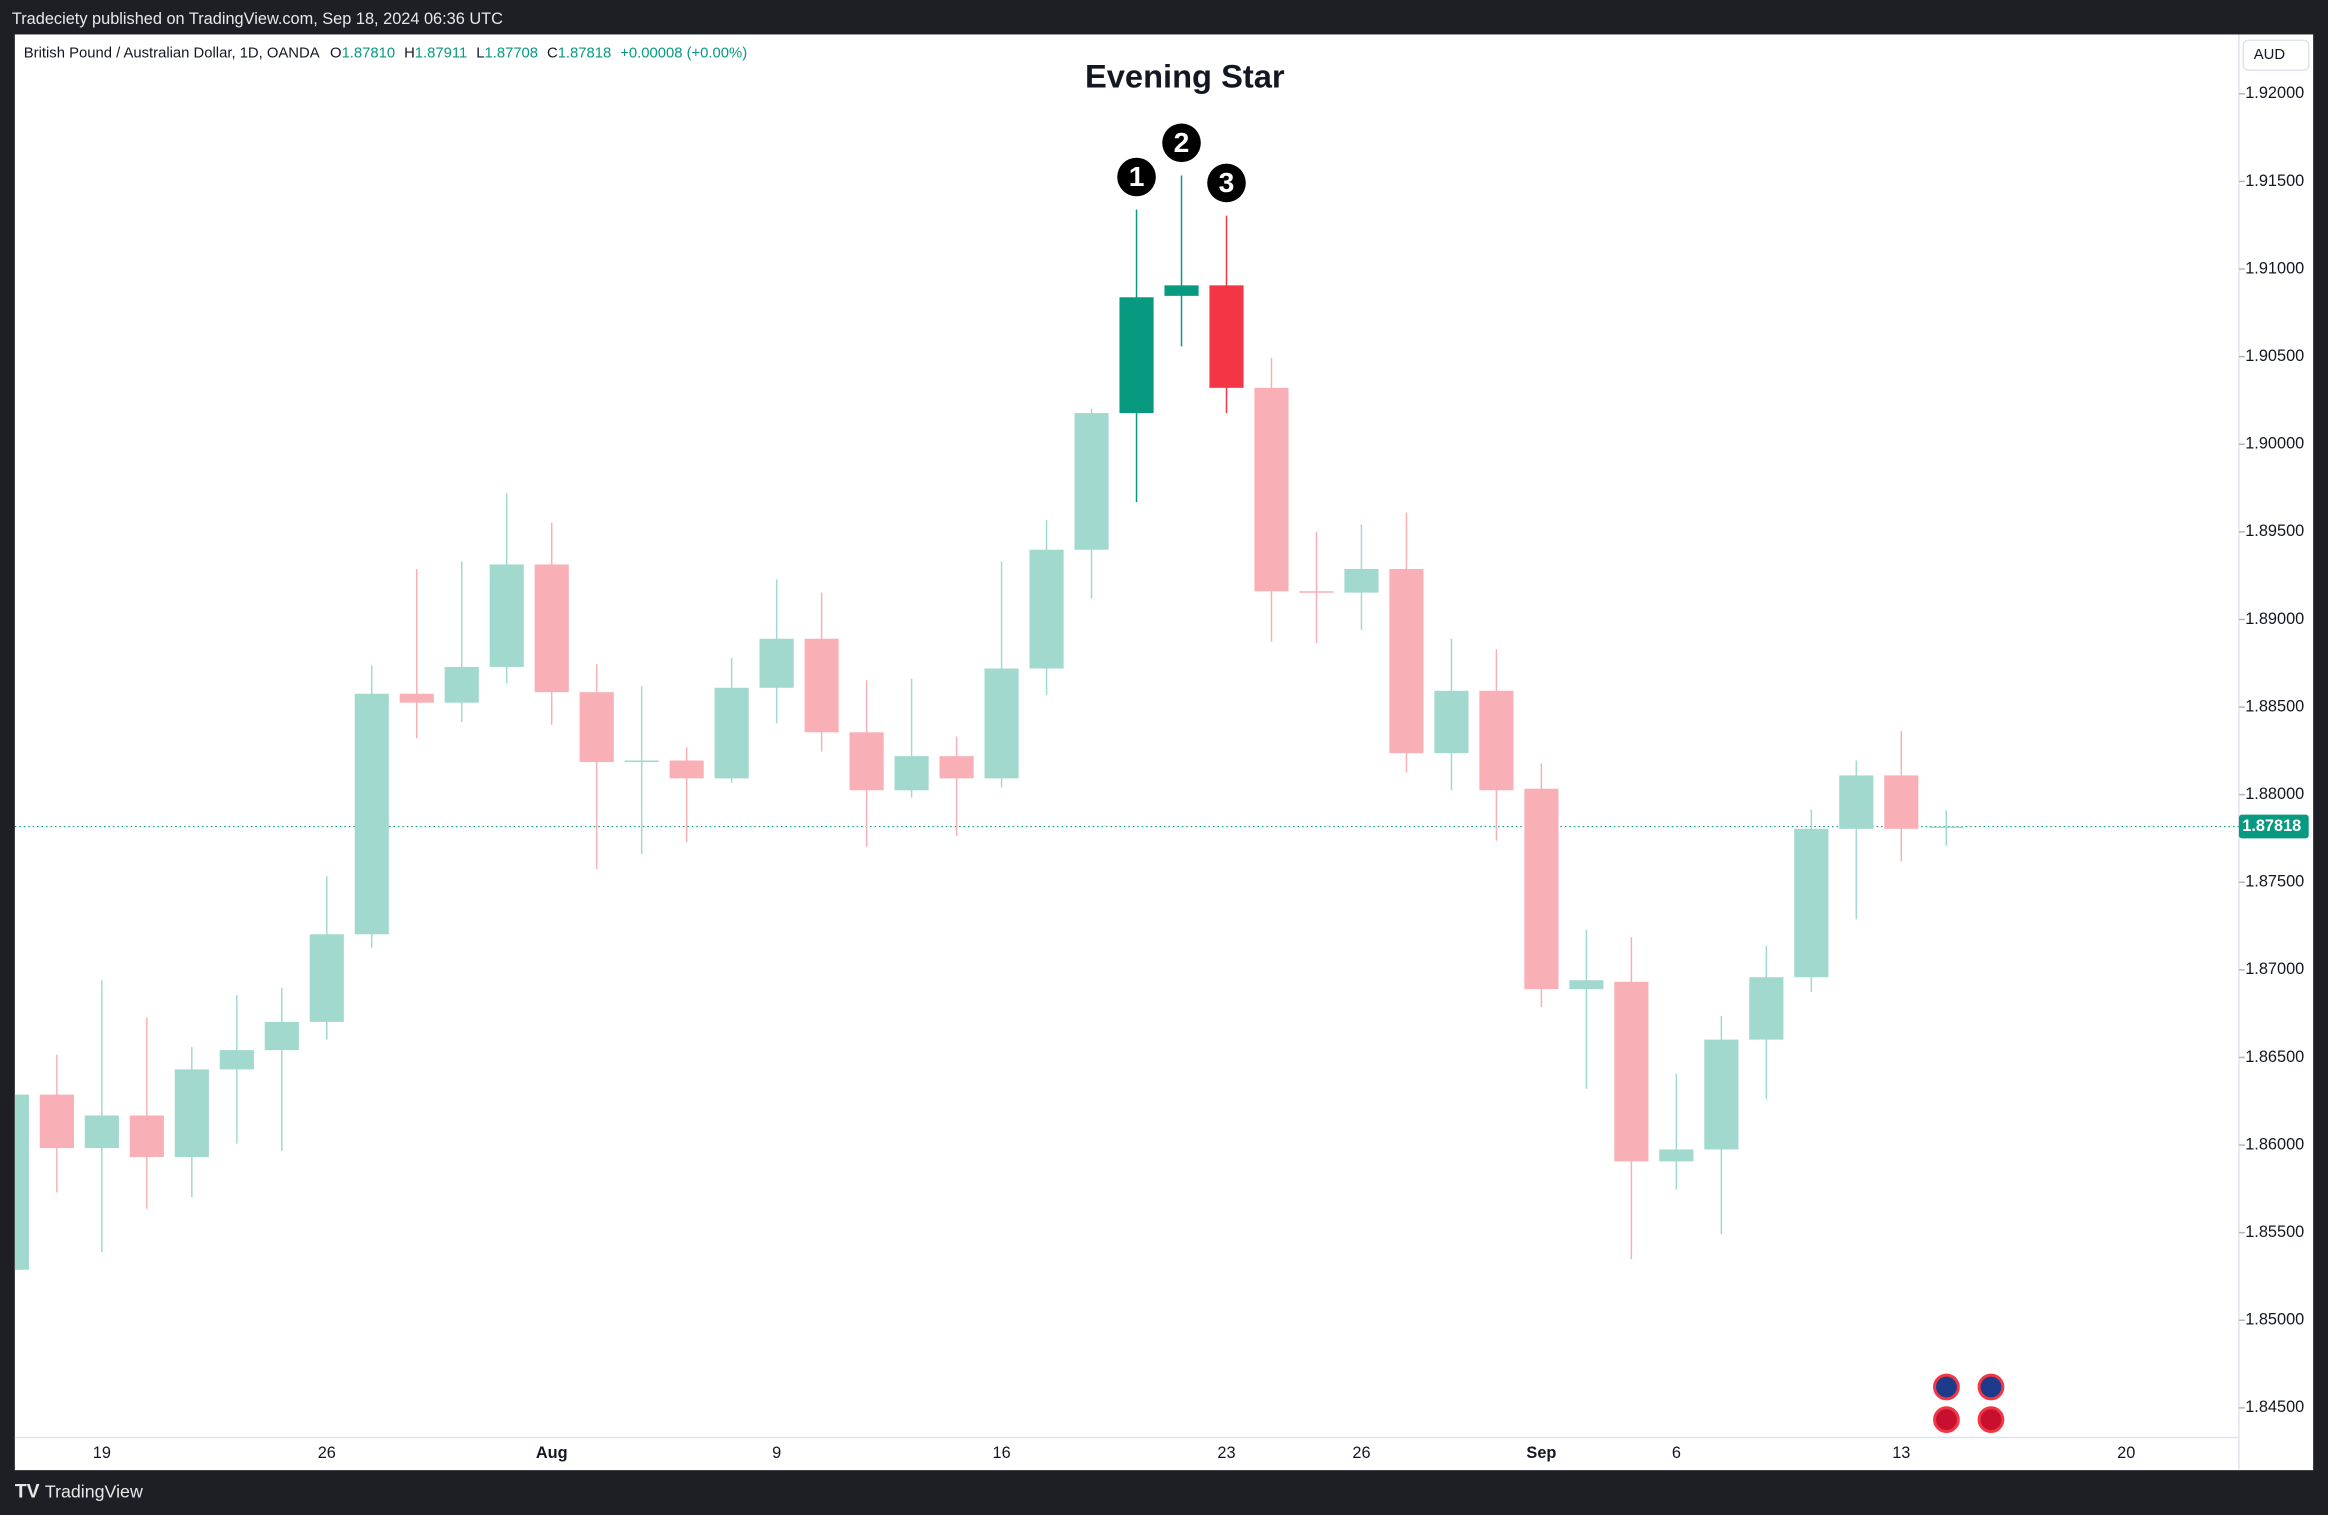 This screenshot has width=2328, height=1515. I want to click on y-tick-label: 1.84500, so click(2274, 1407).